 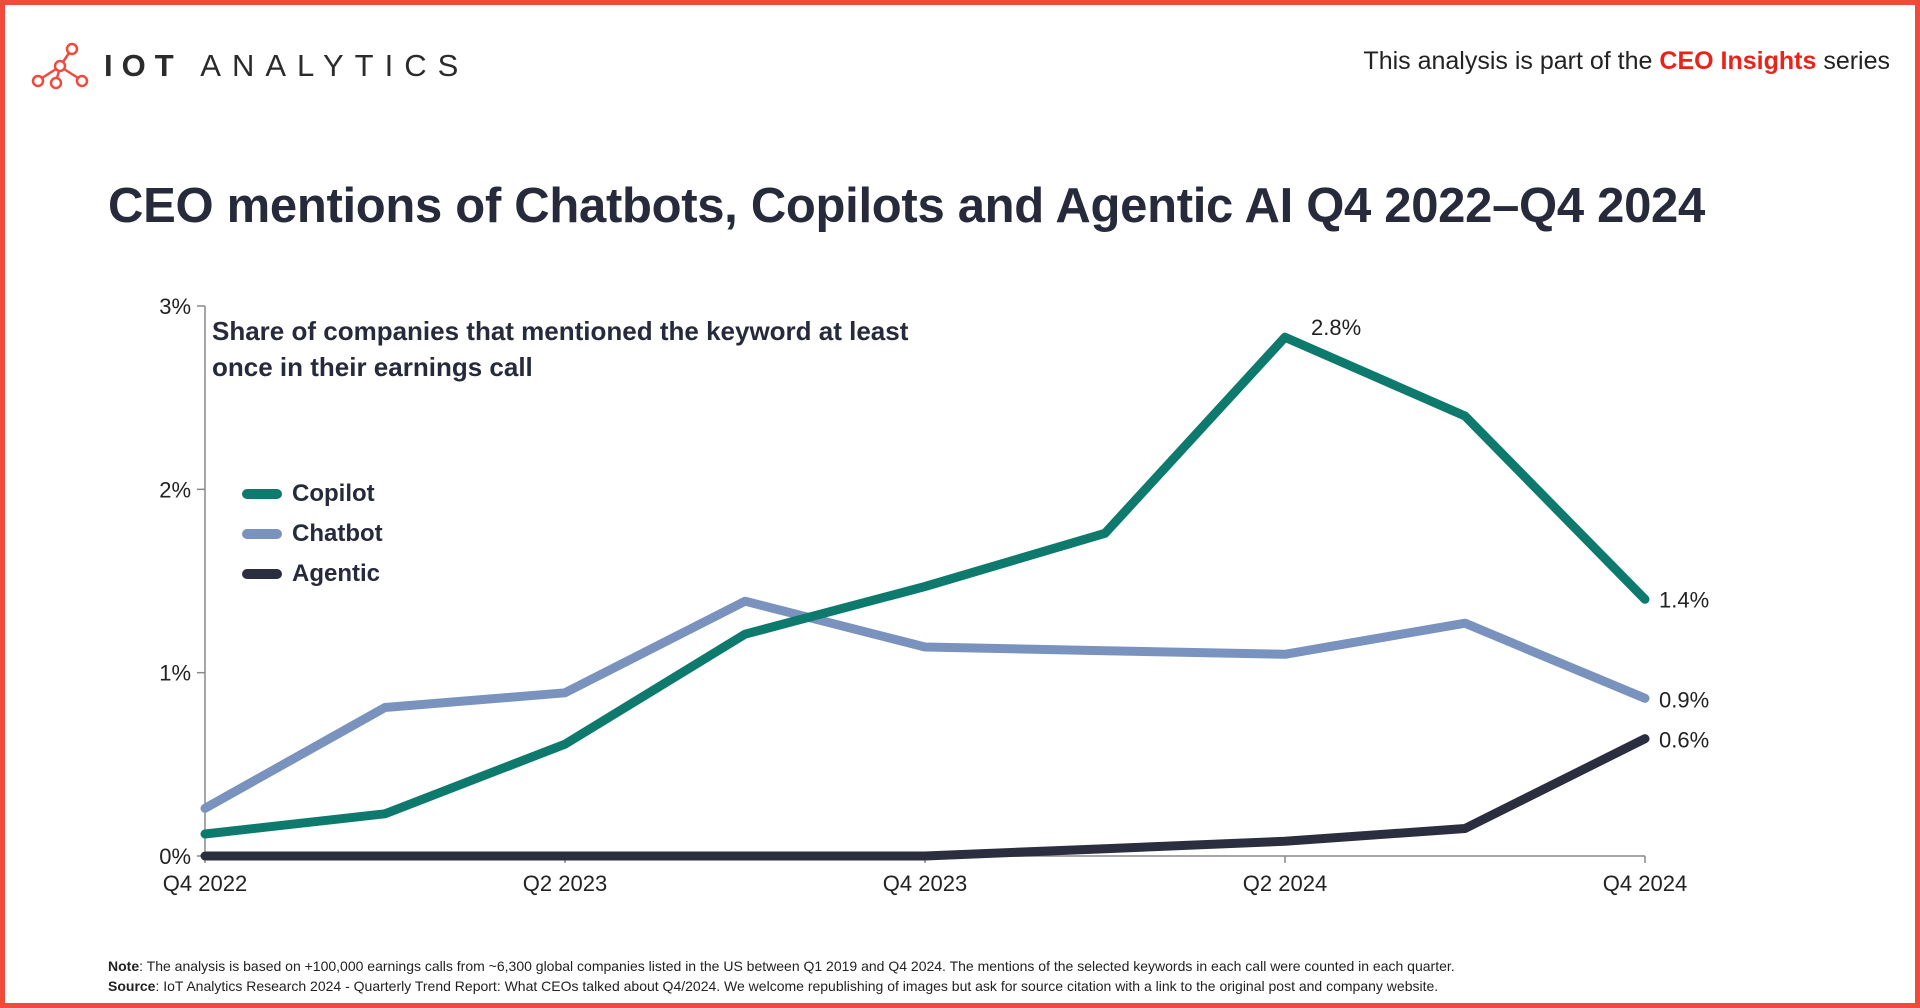 I want to click on source-label: Source, so click(x=132, y=986).